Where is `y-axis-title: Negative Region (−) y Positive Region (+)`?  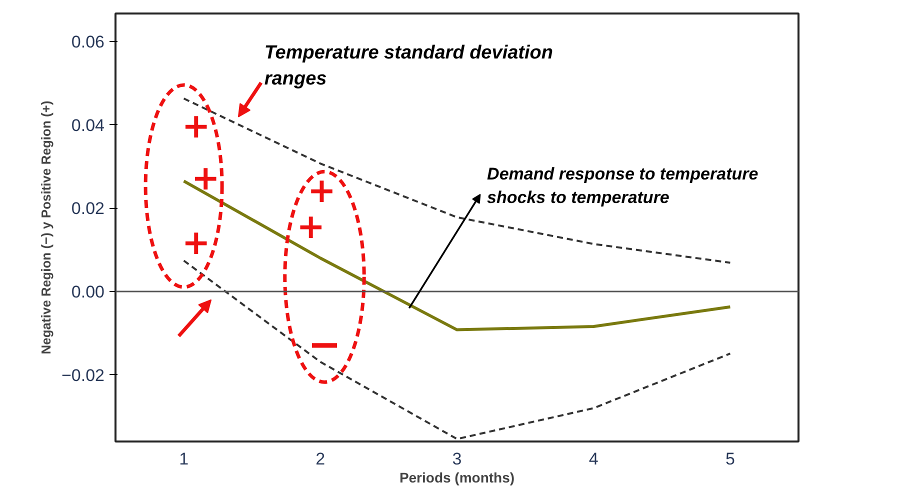
y-axis-title: Negative Region (−) y Positive Region (+) is located at coordinates (46, 227).